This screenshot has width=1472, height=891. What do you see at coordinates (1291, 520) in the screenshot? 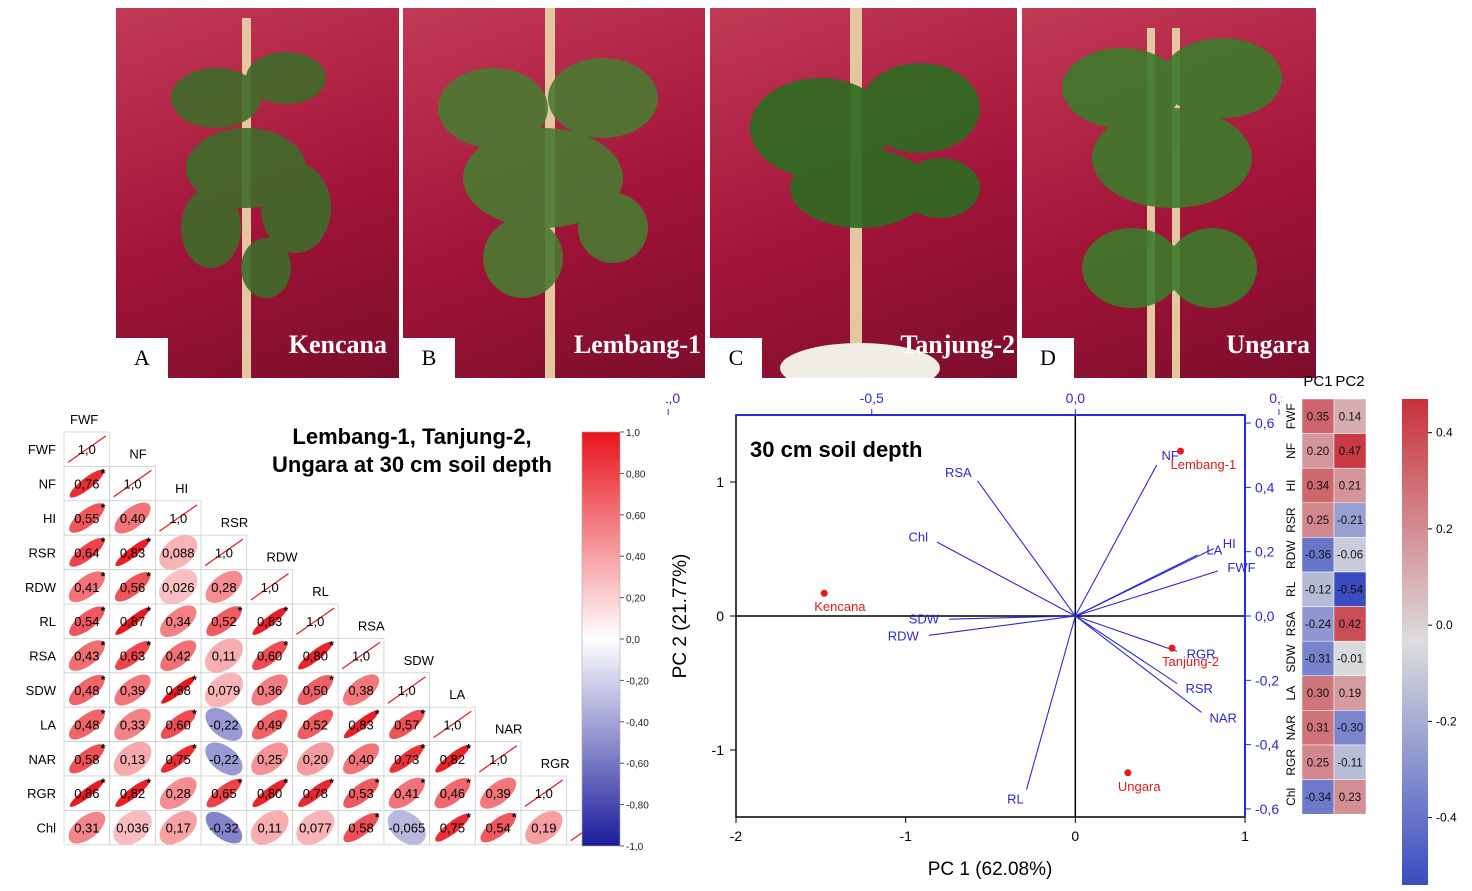
I see `row-label: RSR` at bounding box center [1291, 520].